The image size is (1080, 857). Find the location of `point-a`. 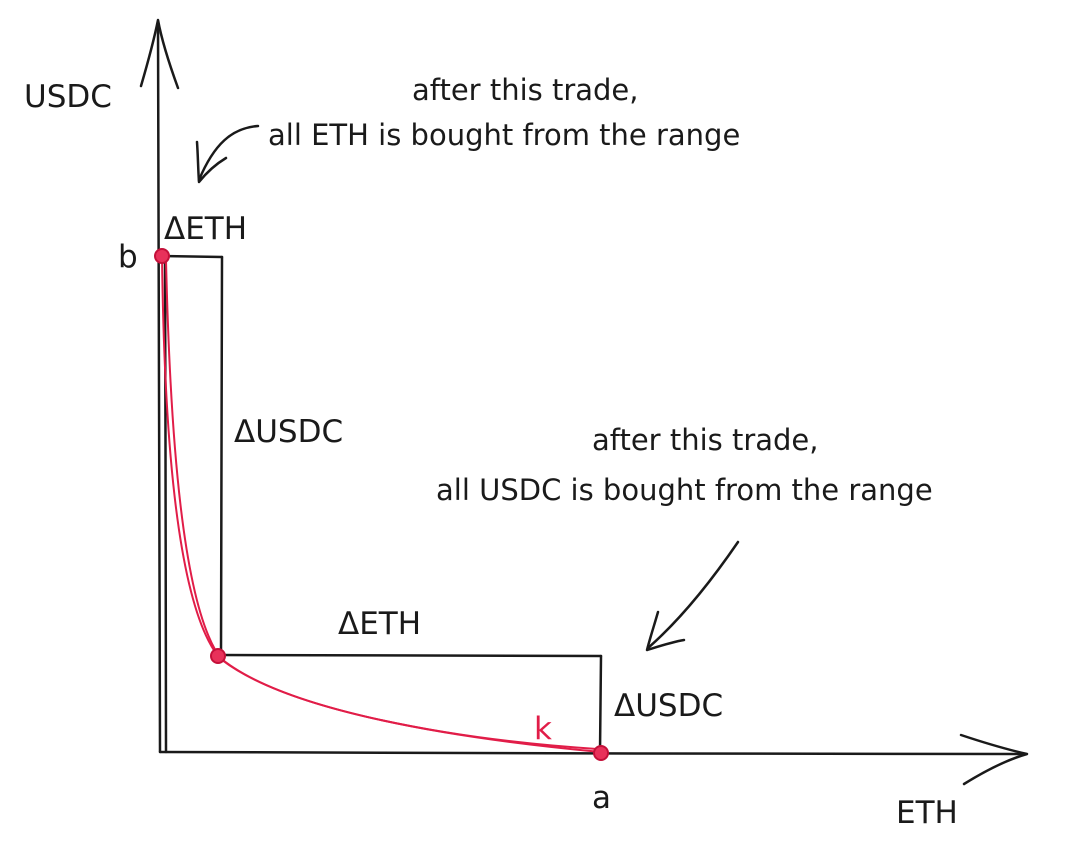

point-a is located at coordinates (601, 753).